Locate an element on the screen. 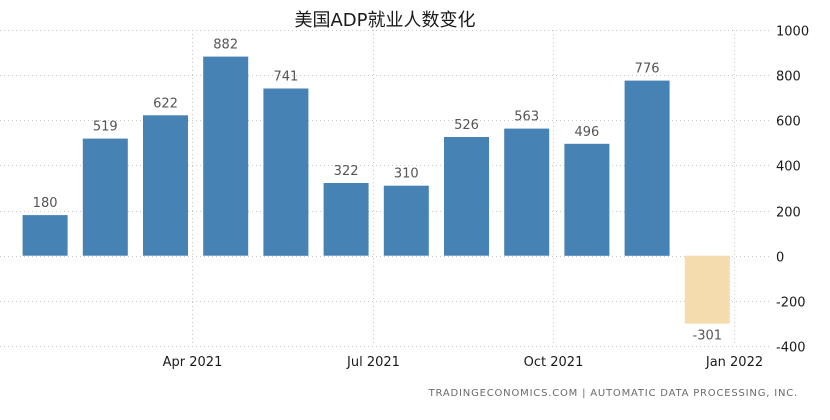  data-label: 519 is located at coordinates (105, 127).